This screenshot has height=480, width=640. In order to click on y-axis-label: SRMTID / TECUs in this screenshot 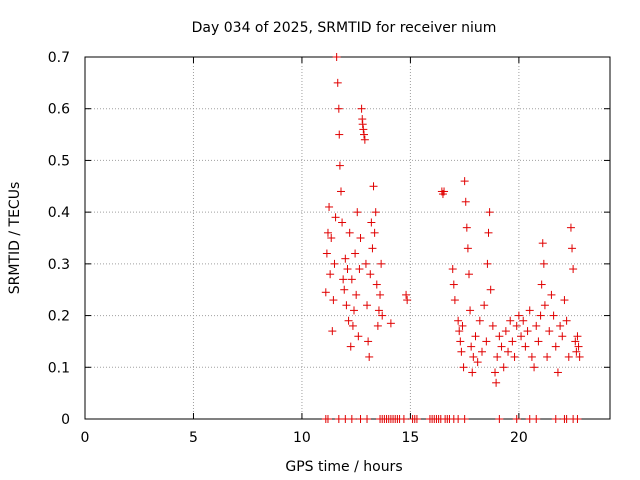, I will do `click(15, 238)`.